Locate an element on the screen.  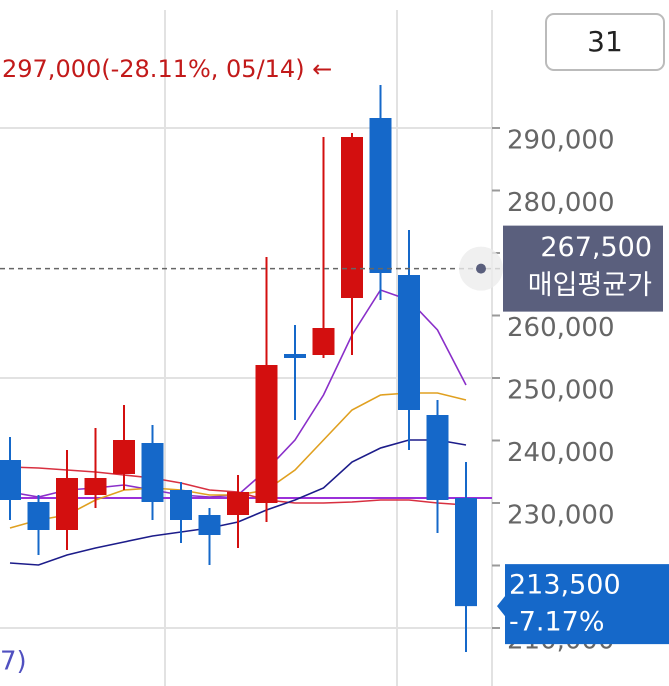
y-tick-label: 250,000 is located at coordinates (561, 391).